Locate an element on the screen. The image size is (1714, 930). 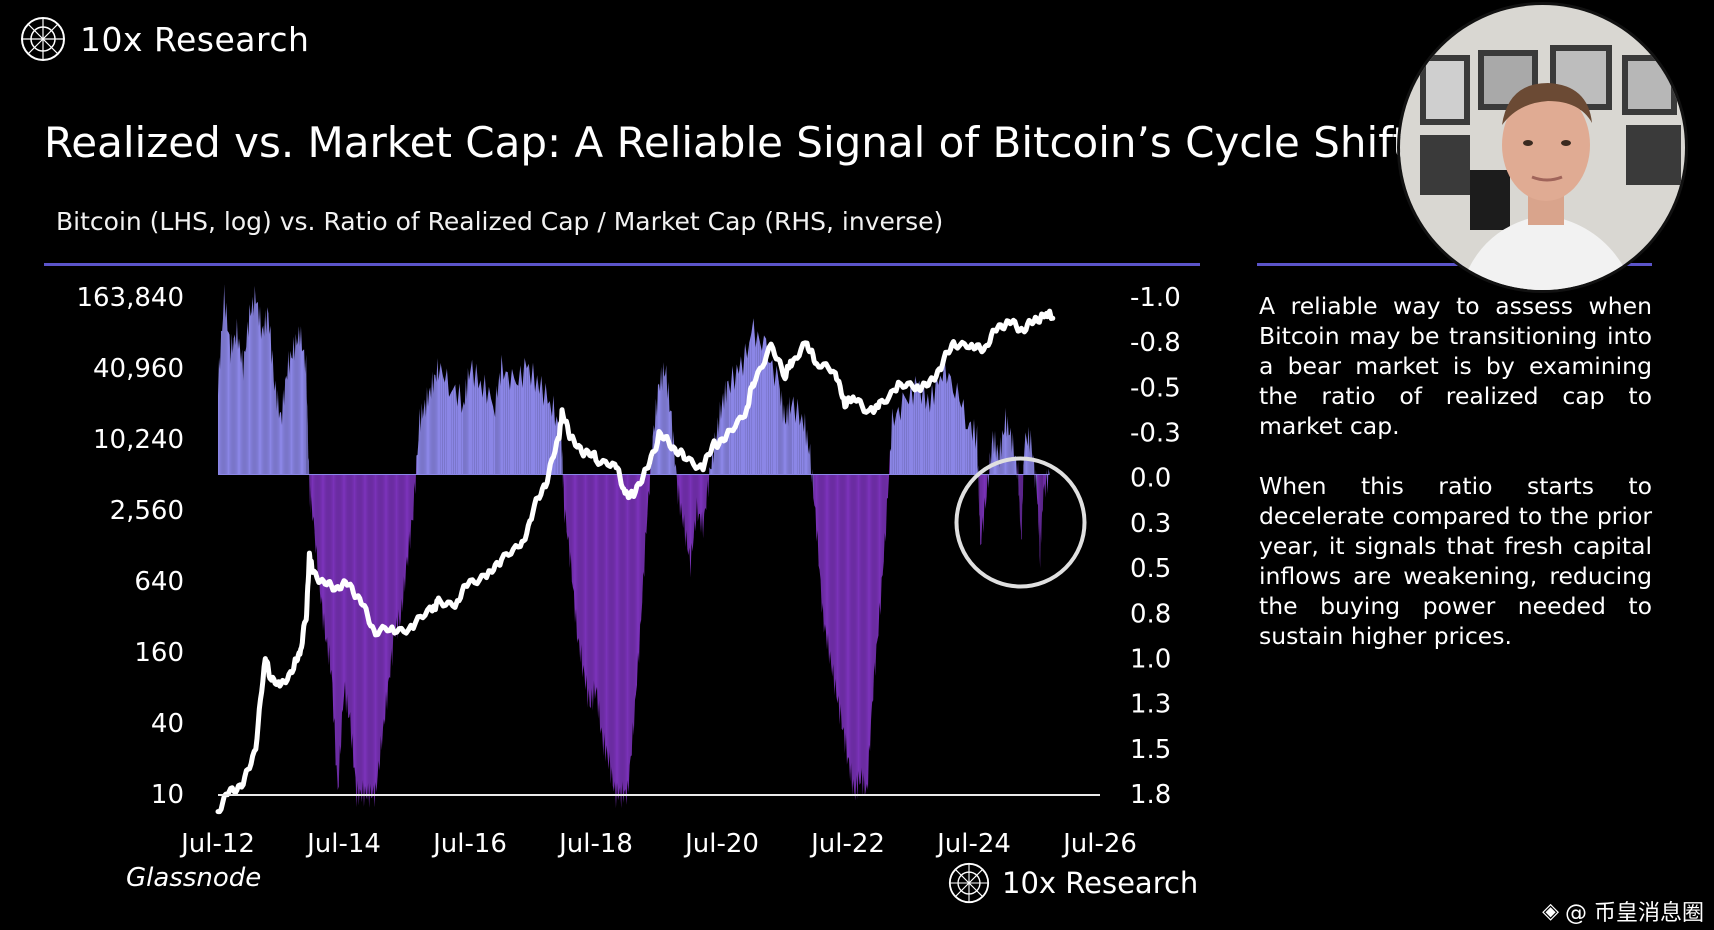
right-tick-label: 1.3 is located at coordinates (1150, 705).